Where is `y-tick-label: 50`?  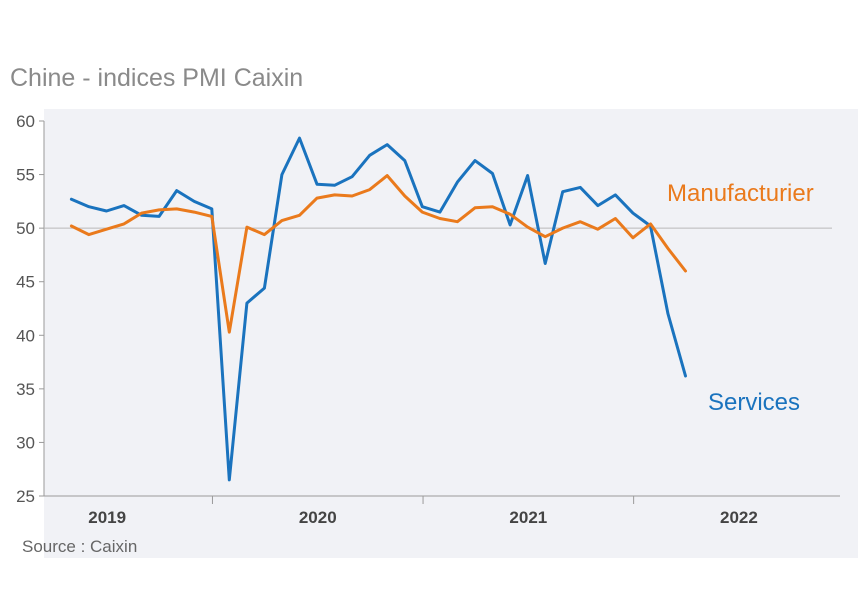 y-tick-label: 50 is located at coordinates (25, 228).